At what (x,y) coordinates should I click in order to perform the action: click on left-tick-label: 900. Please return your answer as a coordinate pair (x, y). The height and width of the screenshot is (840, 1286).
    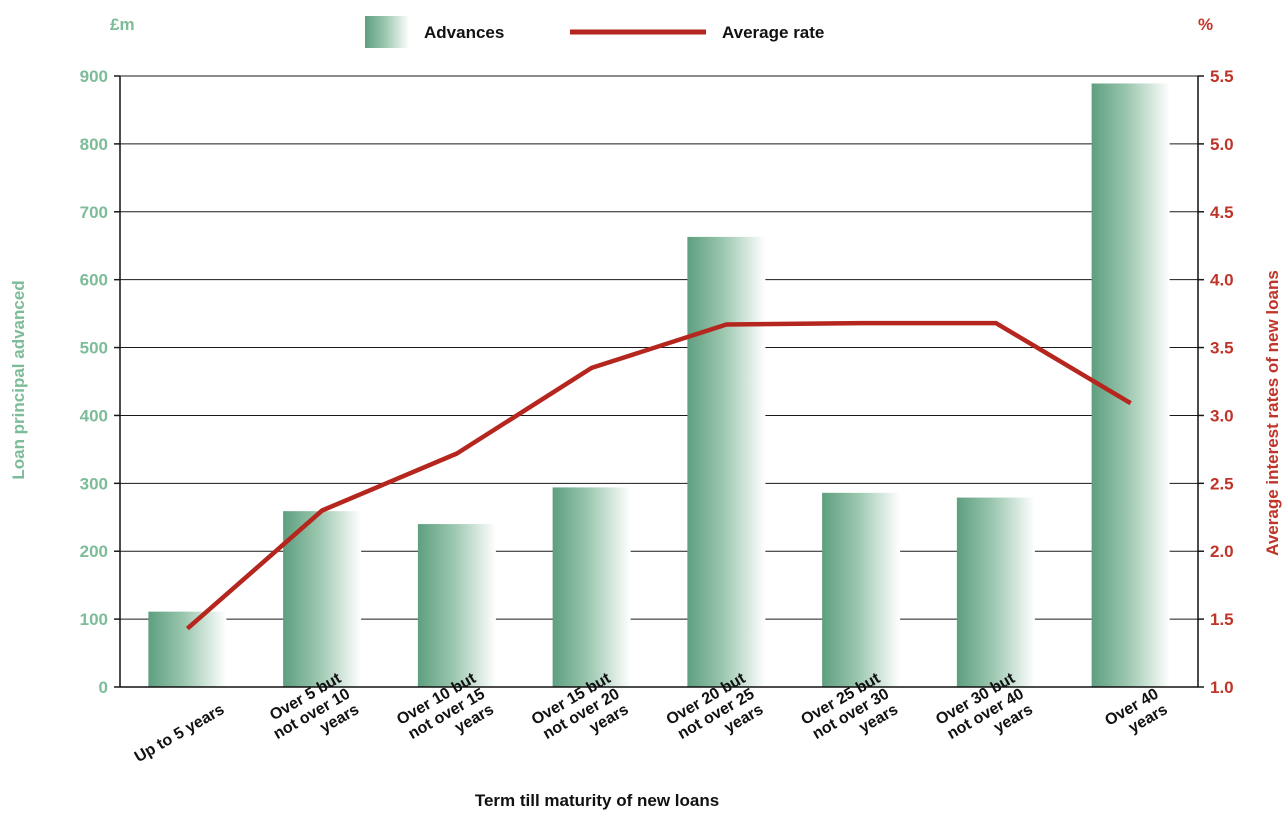
    Looking at the image, I should click on (94, 76).